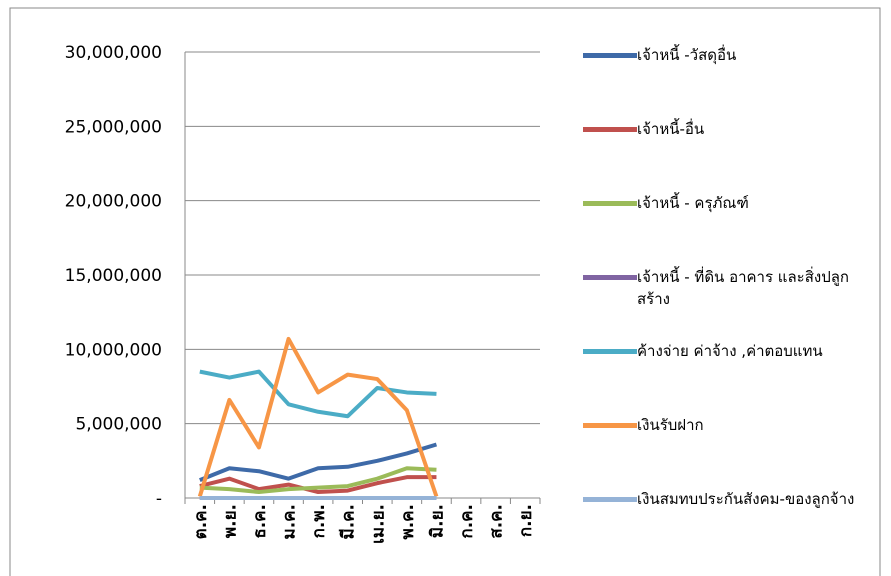 Image resolution: width=891 pixels, height=576 pixels. I want to click on x-tick-label: ส.ค., so click(497, 521).